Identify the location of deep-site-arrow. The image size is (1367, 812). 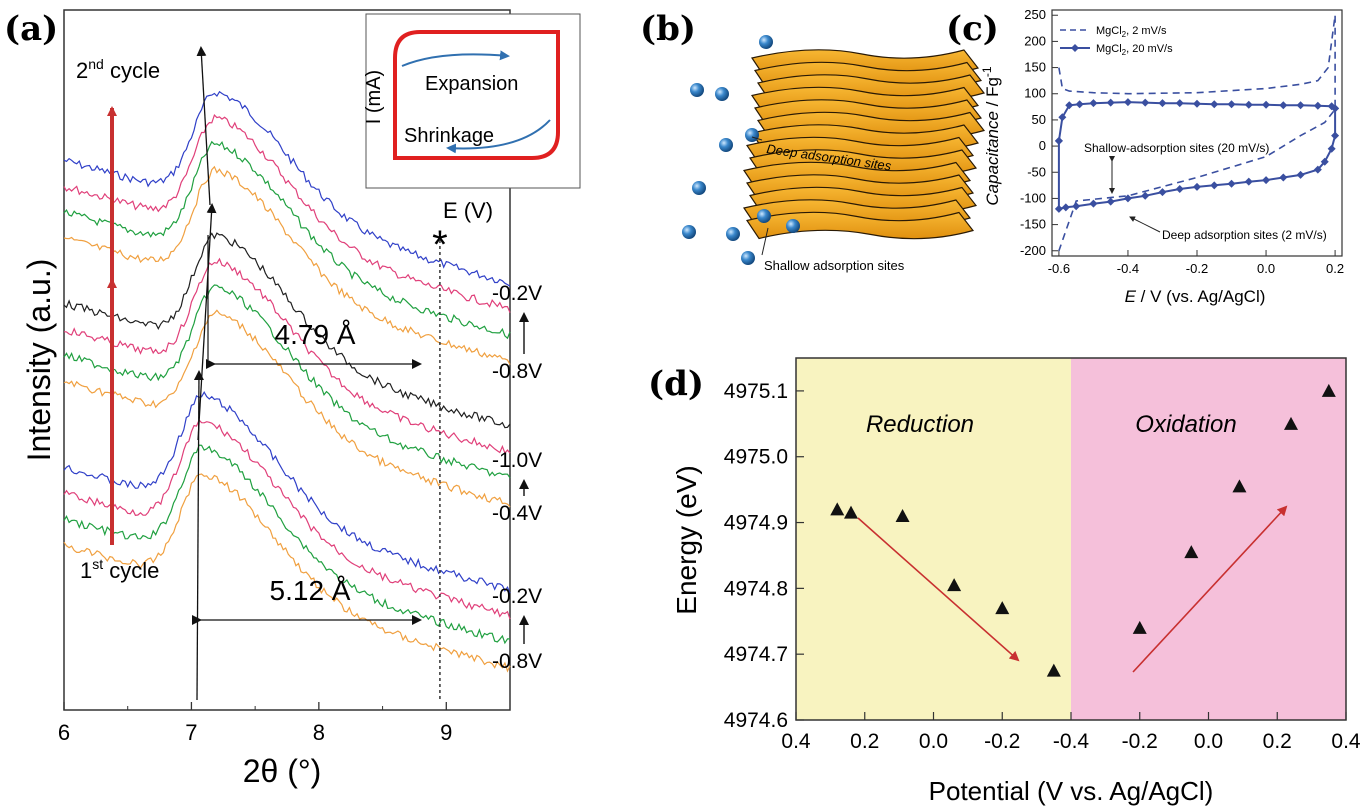
(1145, 224).